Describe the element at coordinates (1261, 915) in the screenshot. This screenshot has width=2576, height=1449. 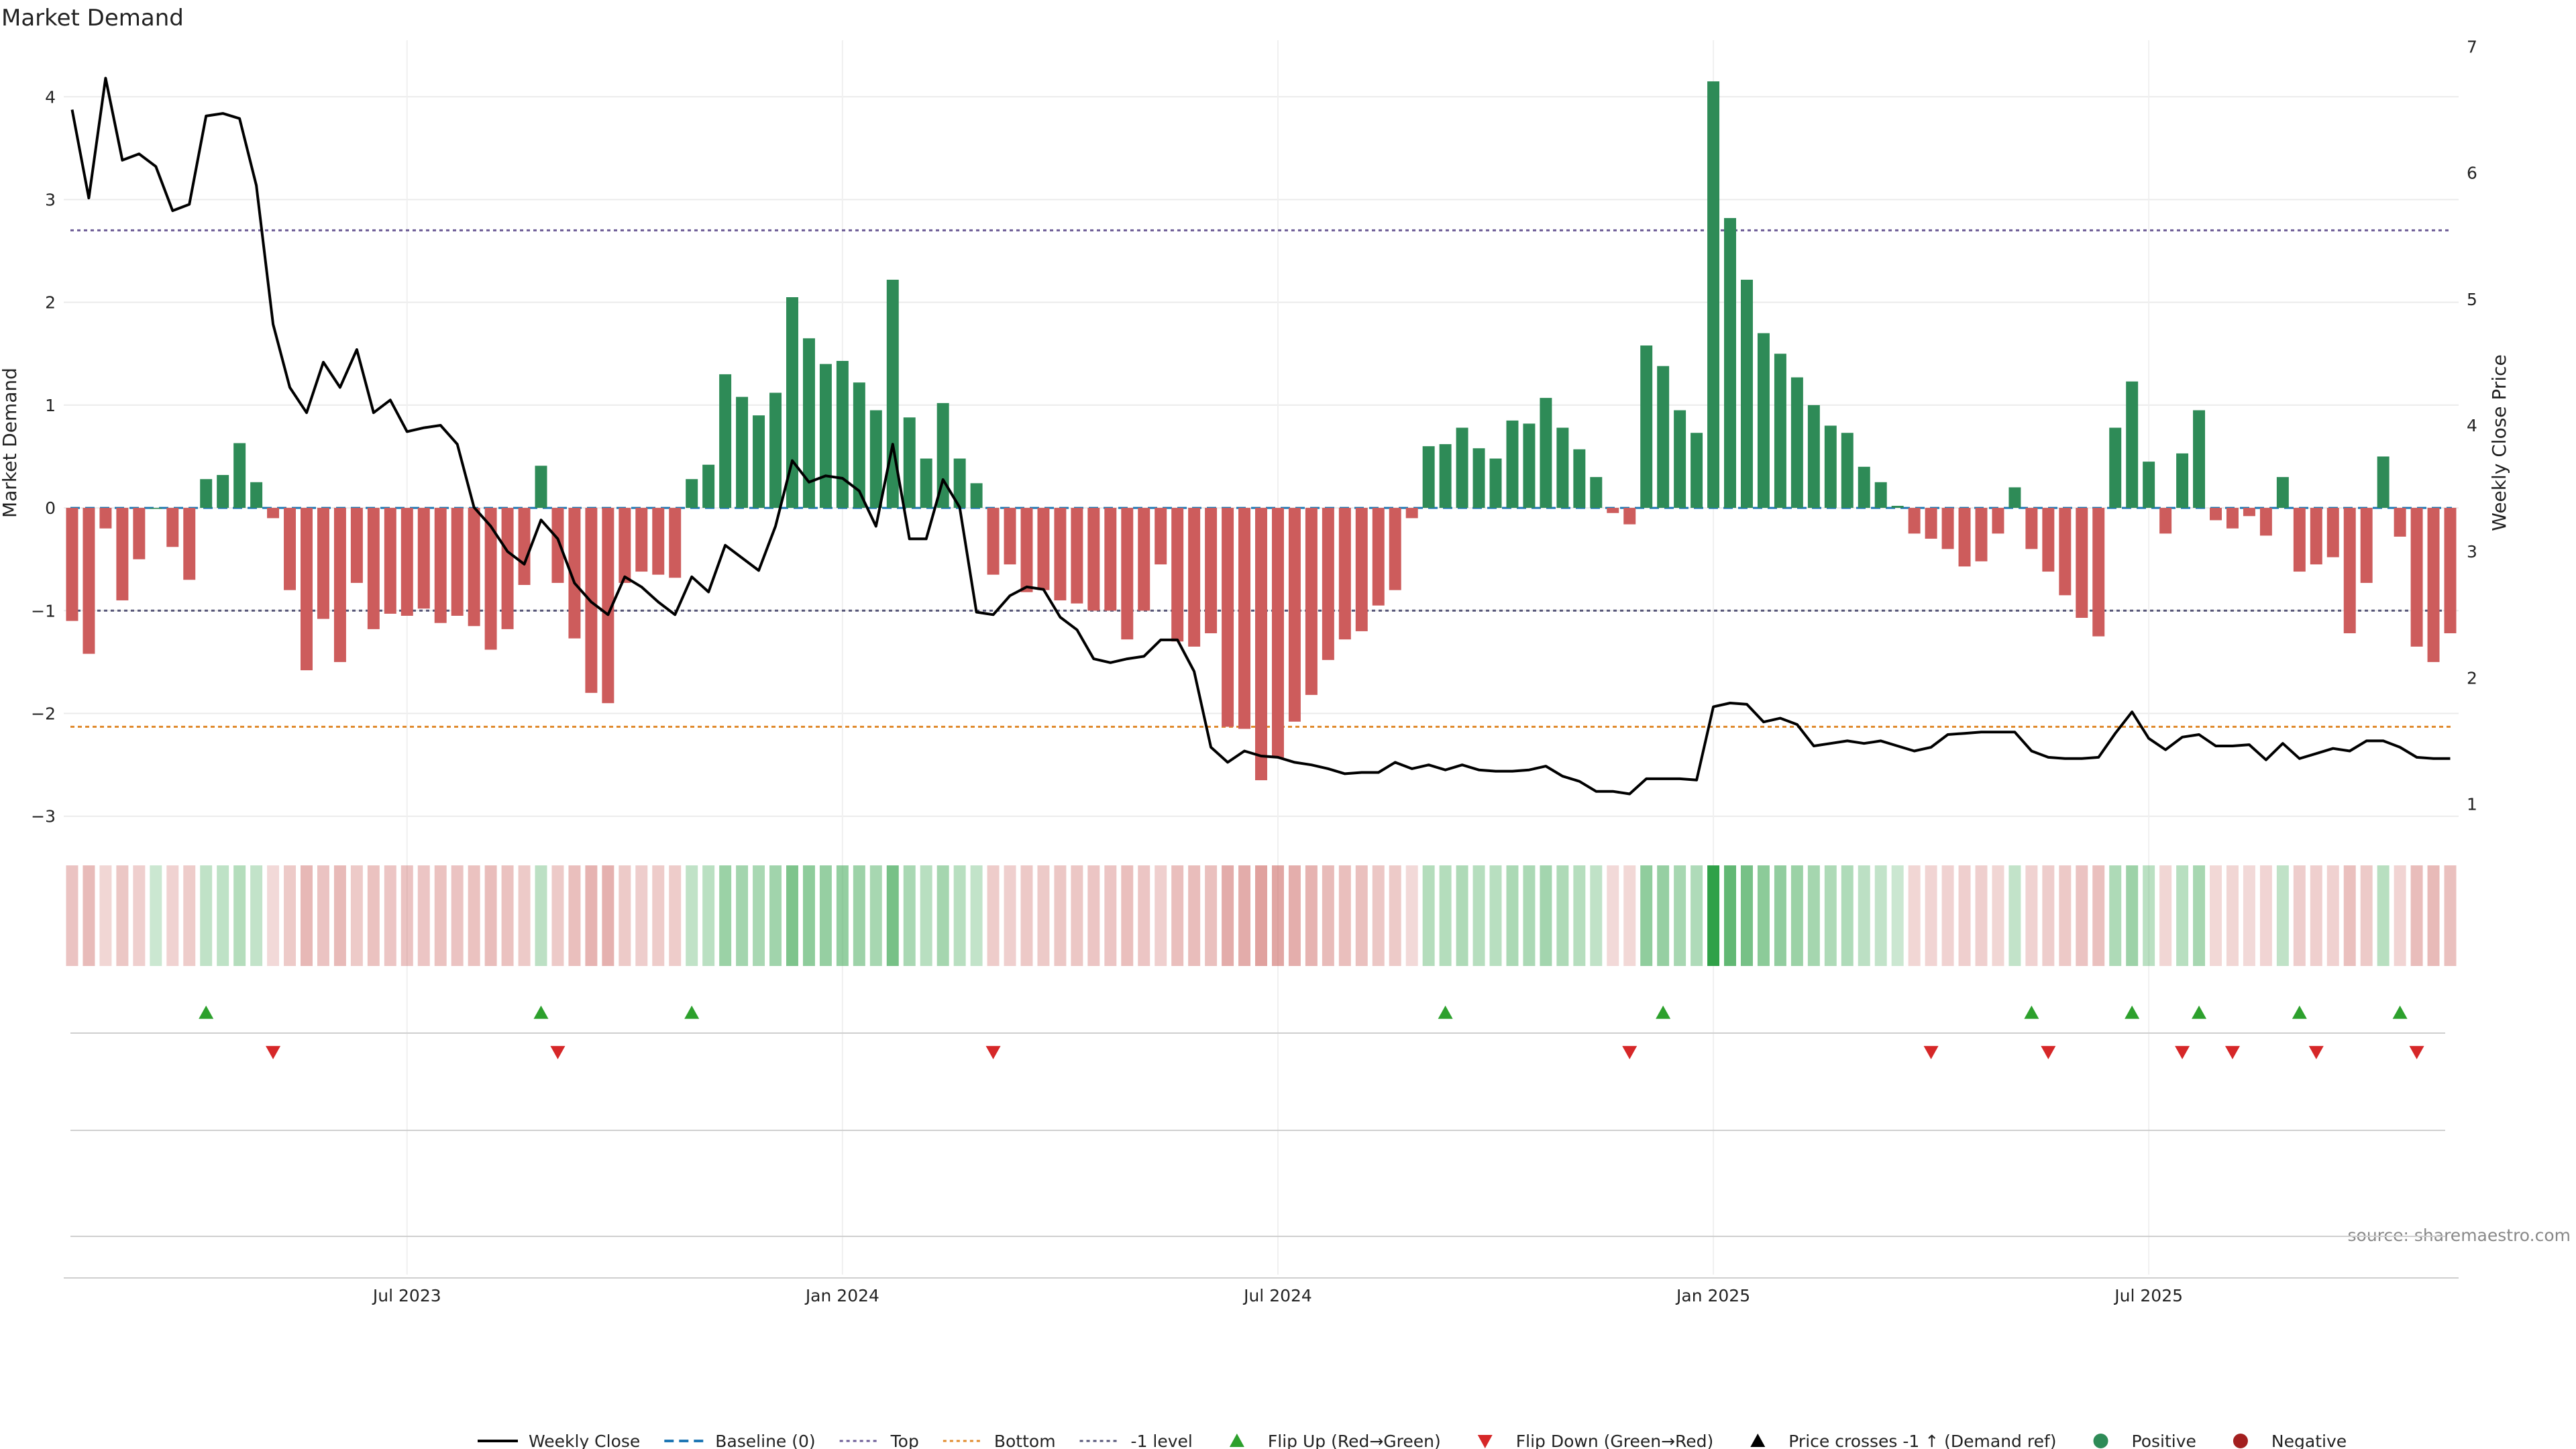
I see `demand-heat-strip` at that location.